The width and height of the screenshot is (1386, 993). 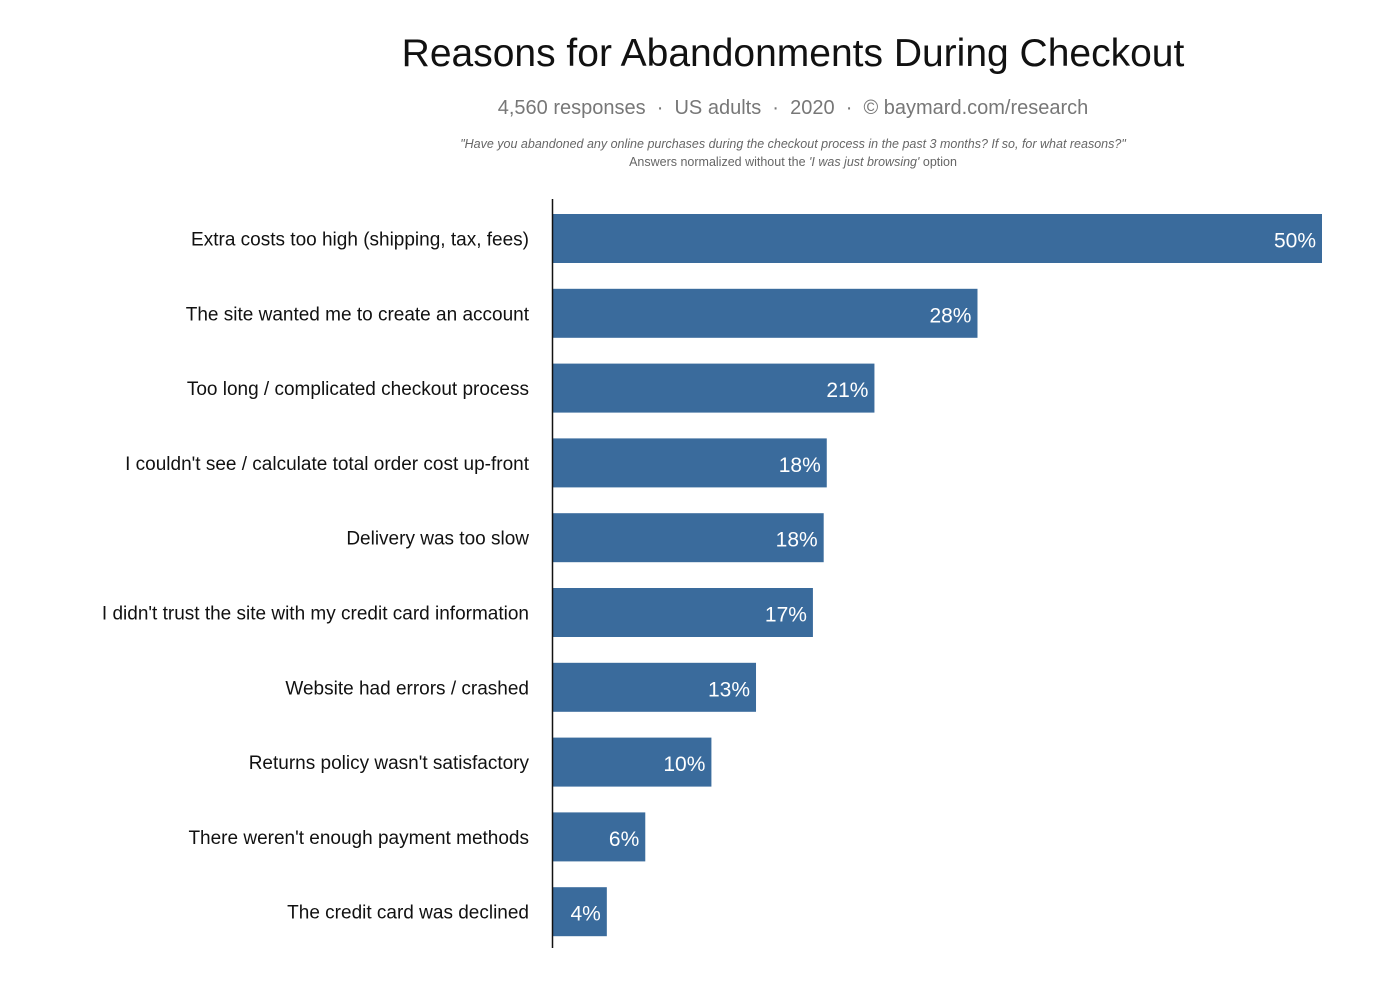 What do you see at coordinates (358, 314) in the screenshot?
I see `category-label: The site wanted me to create an account` at bounding box center [358, 314].